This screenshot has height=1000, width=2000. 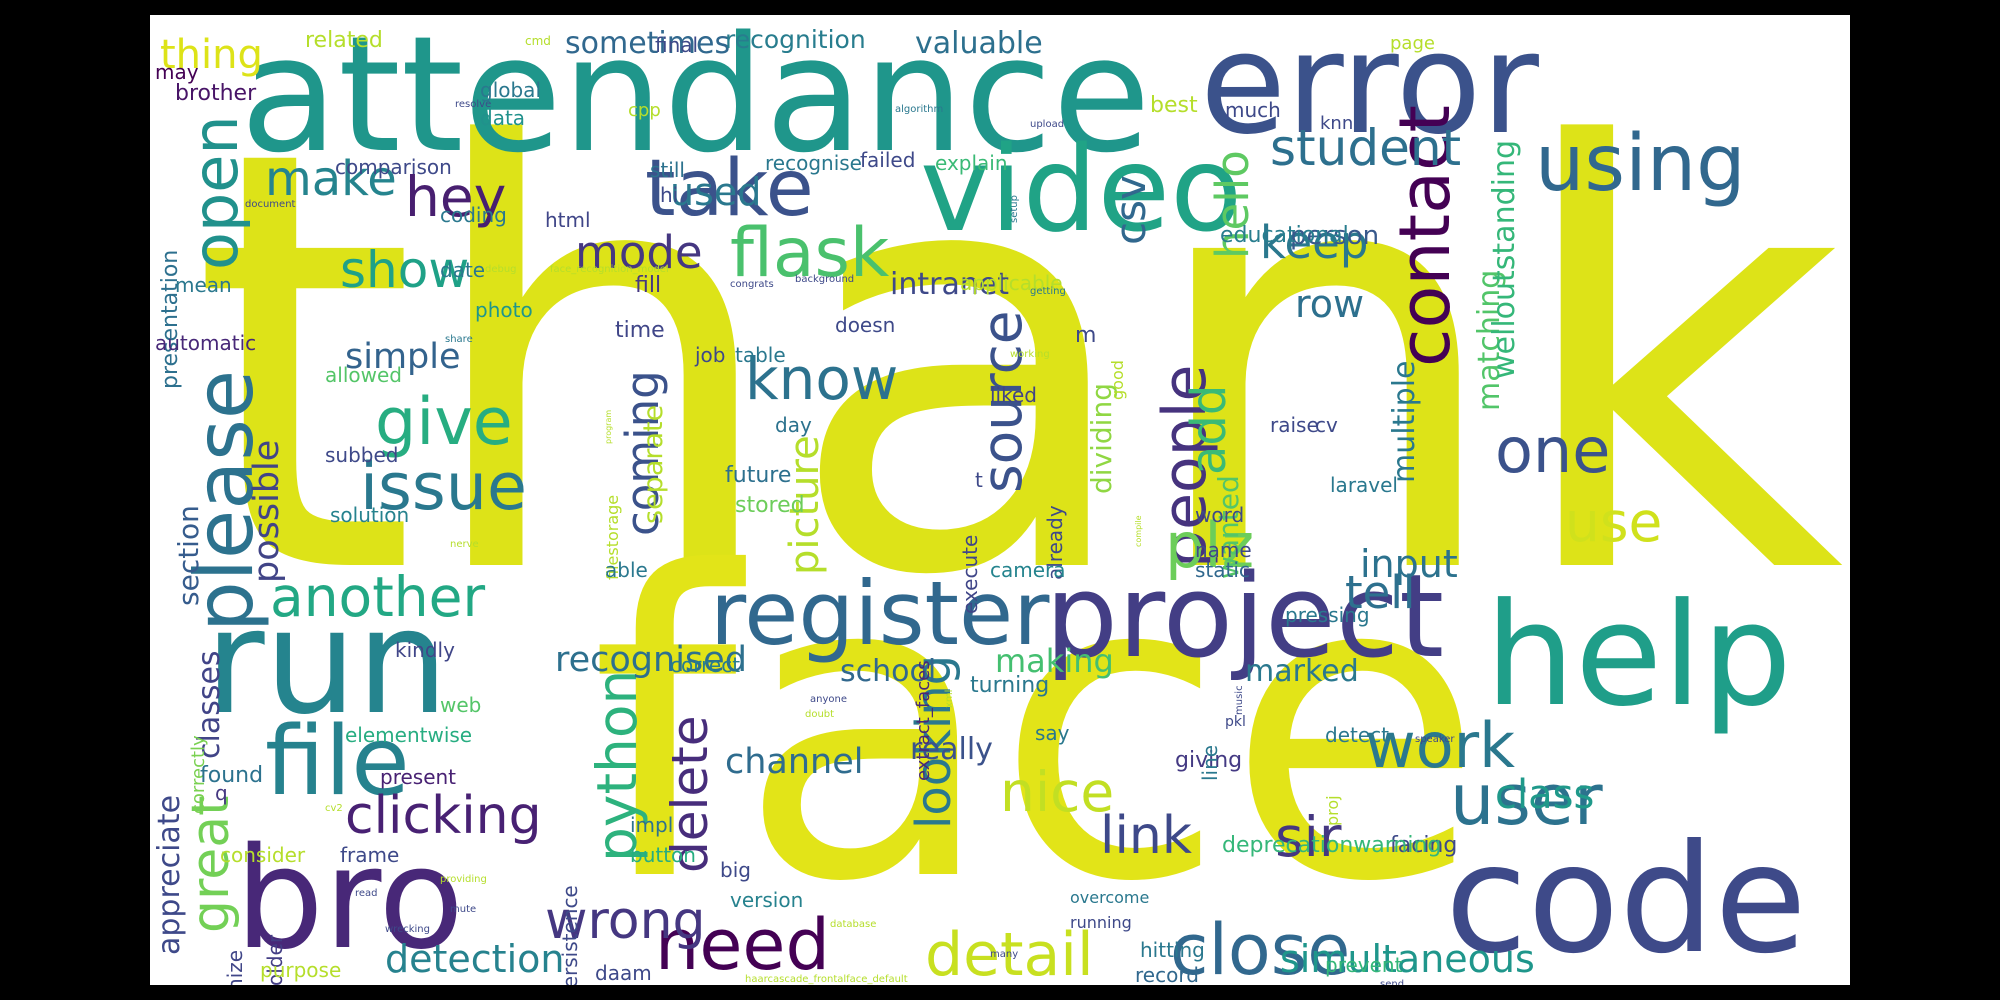 What do you see at coordinates (971, 163) in the screenshot?
I see `word-explain: explain` at bounding box center [971, 163].